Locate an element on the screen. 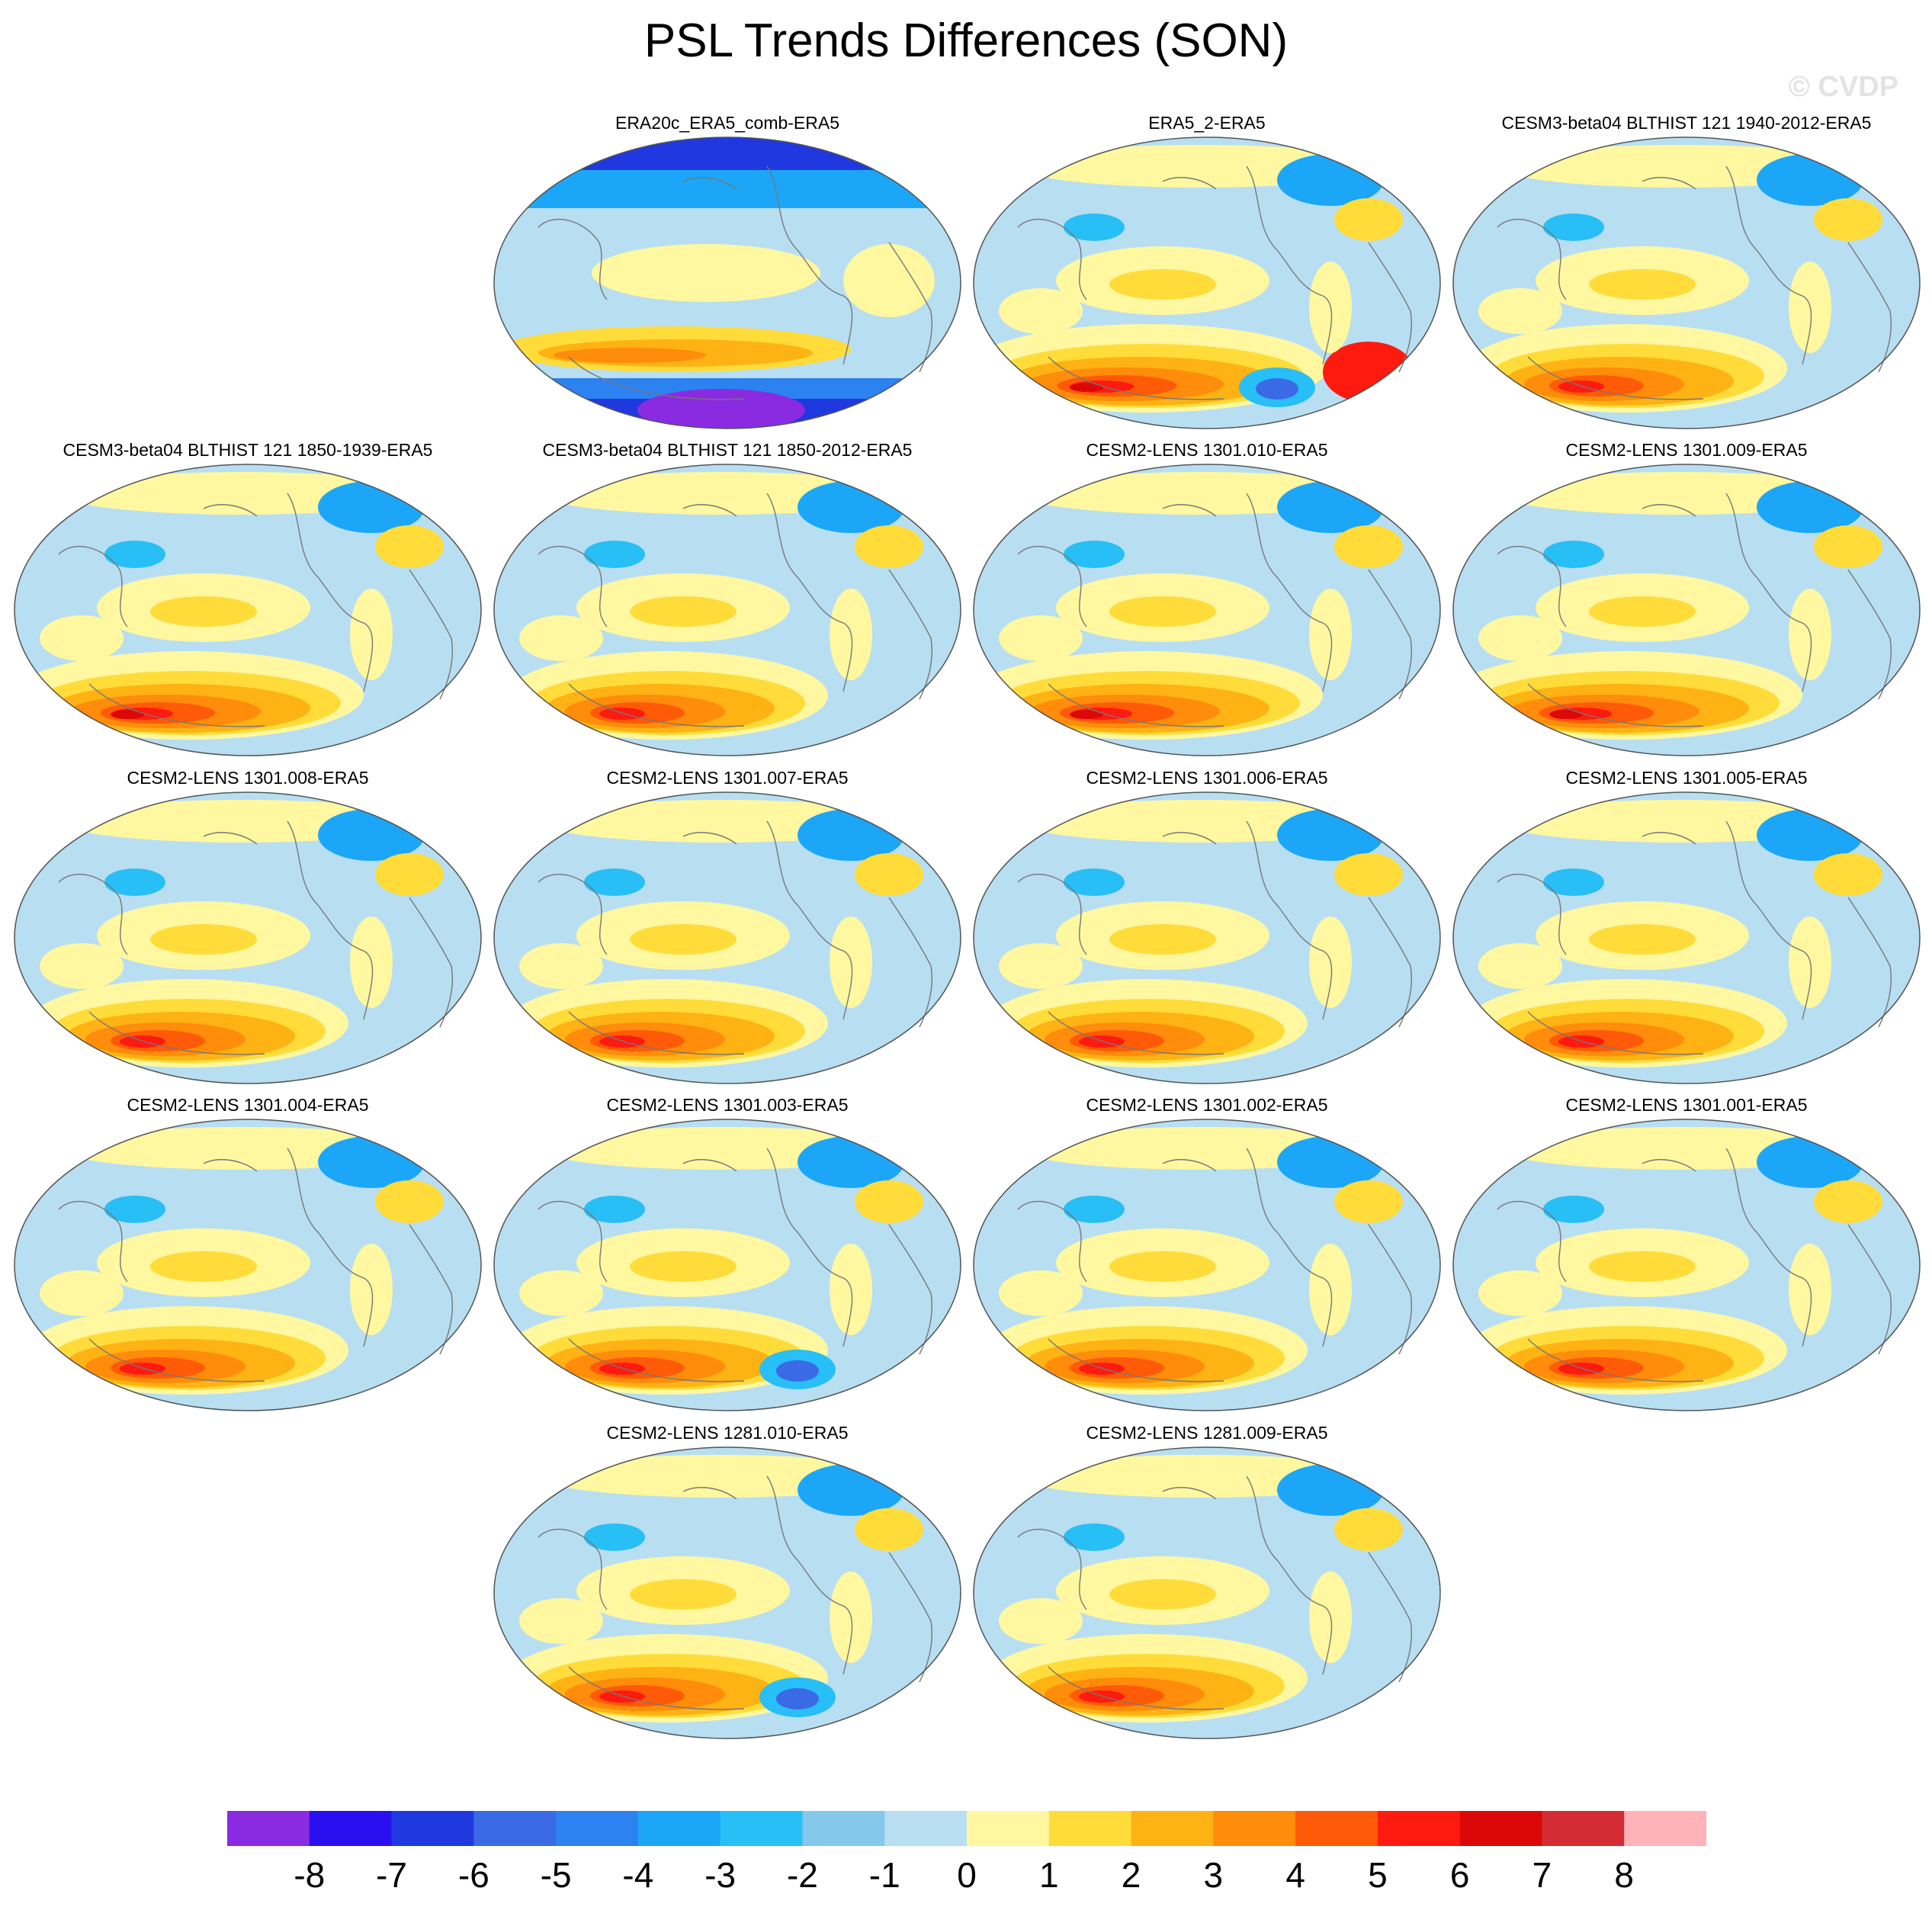 The width and height of the screenshot is (1932, 1907). indian-ocean-positive is located at coordinates (1520, 638).